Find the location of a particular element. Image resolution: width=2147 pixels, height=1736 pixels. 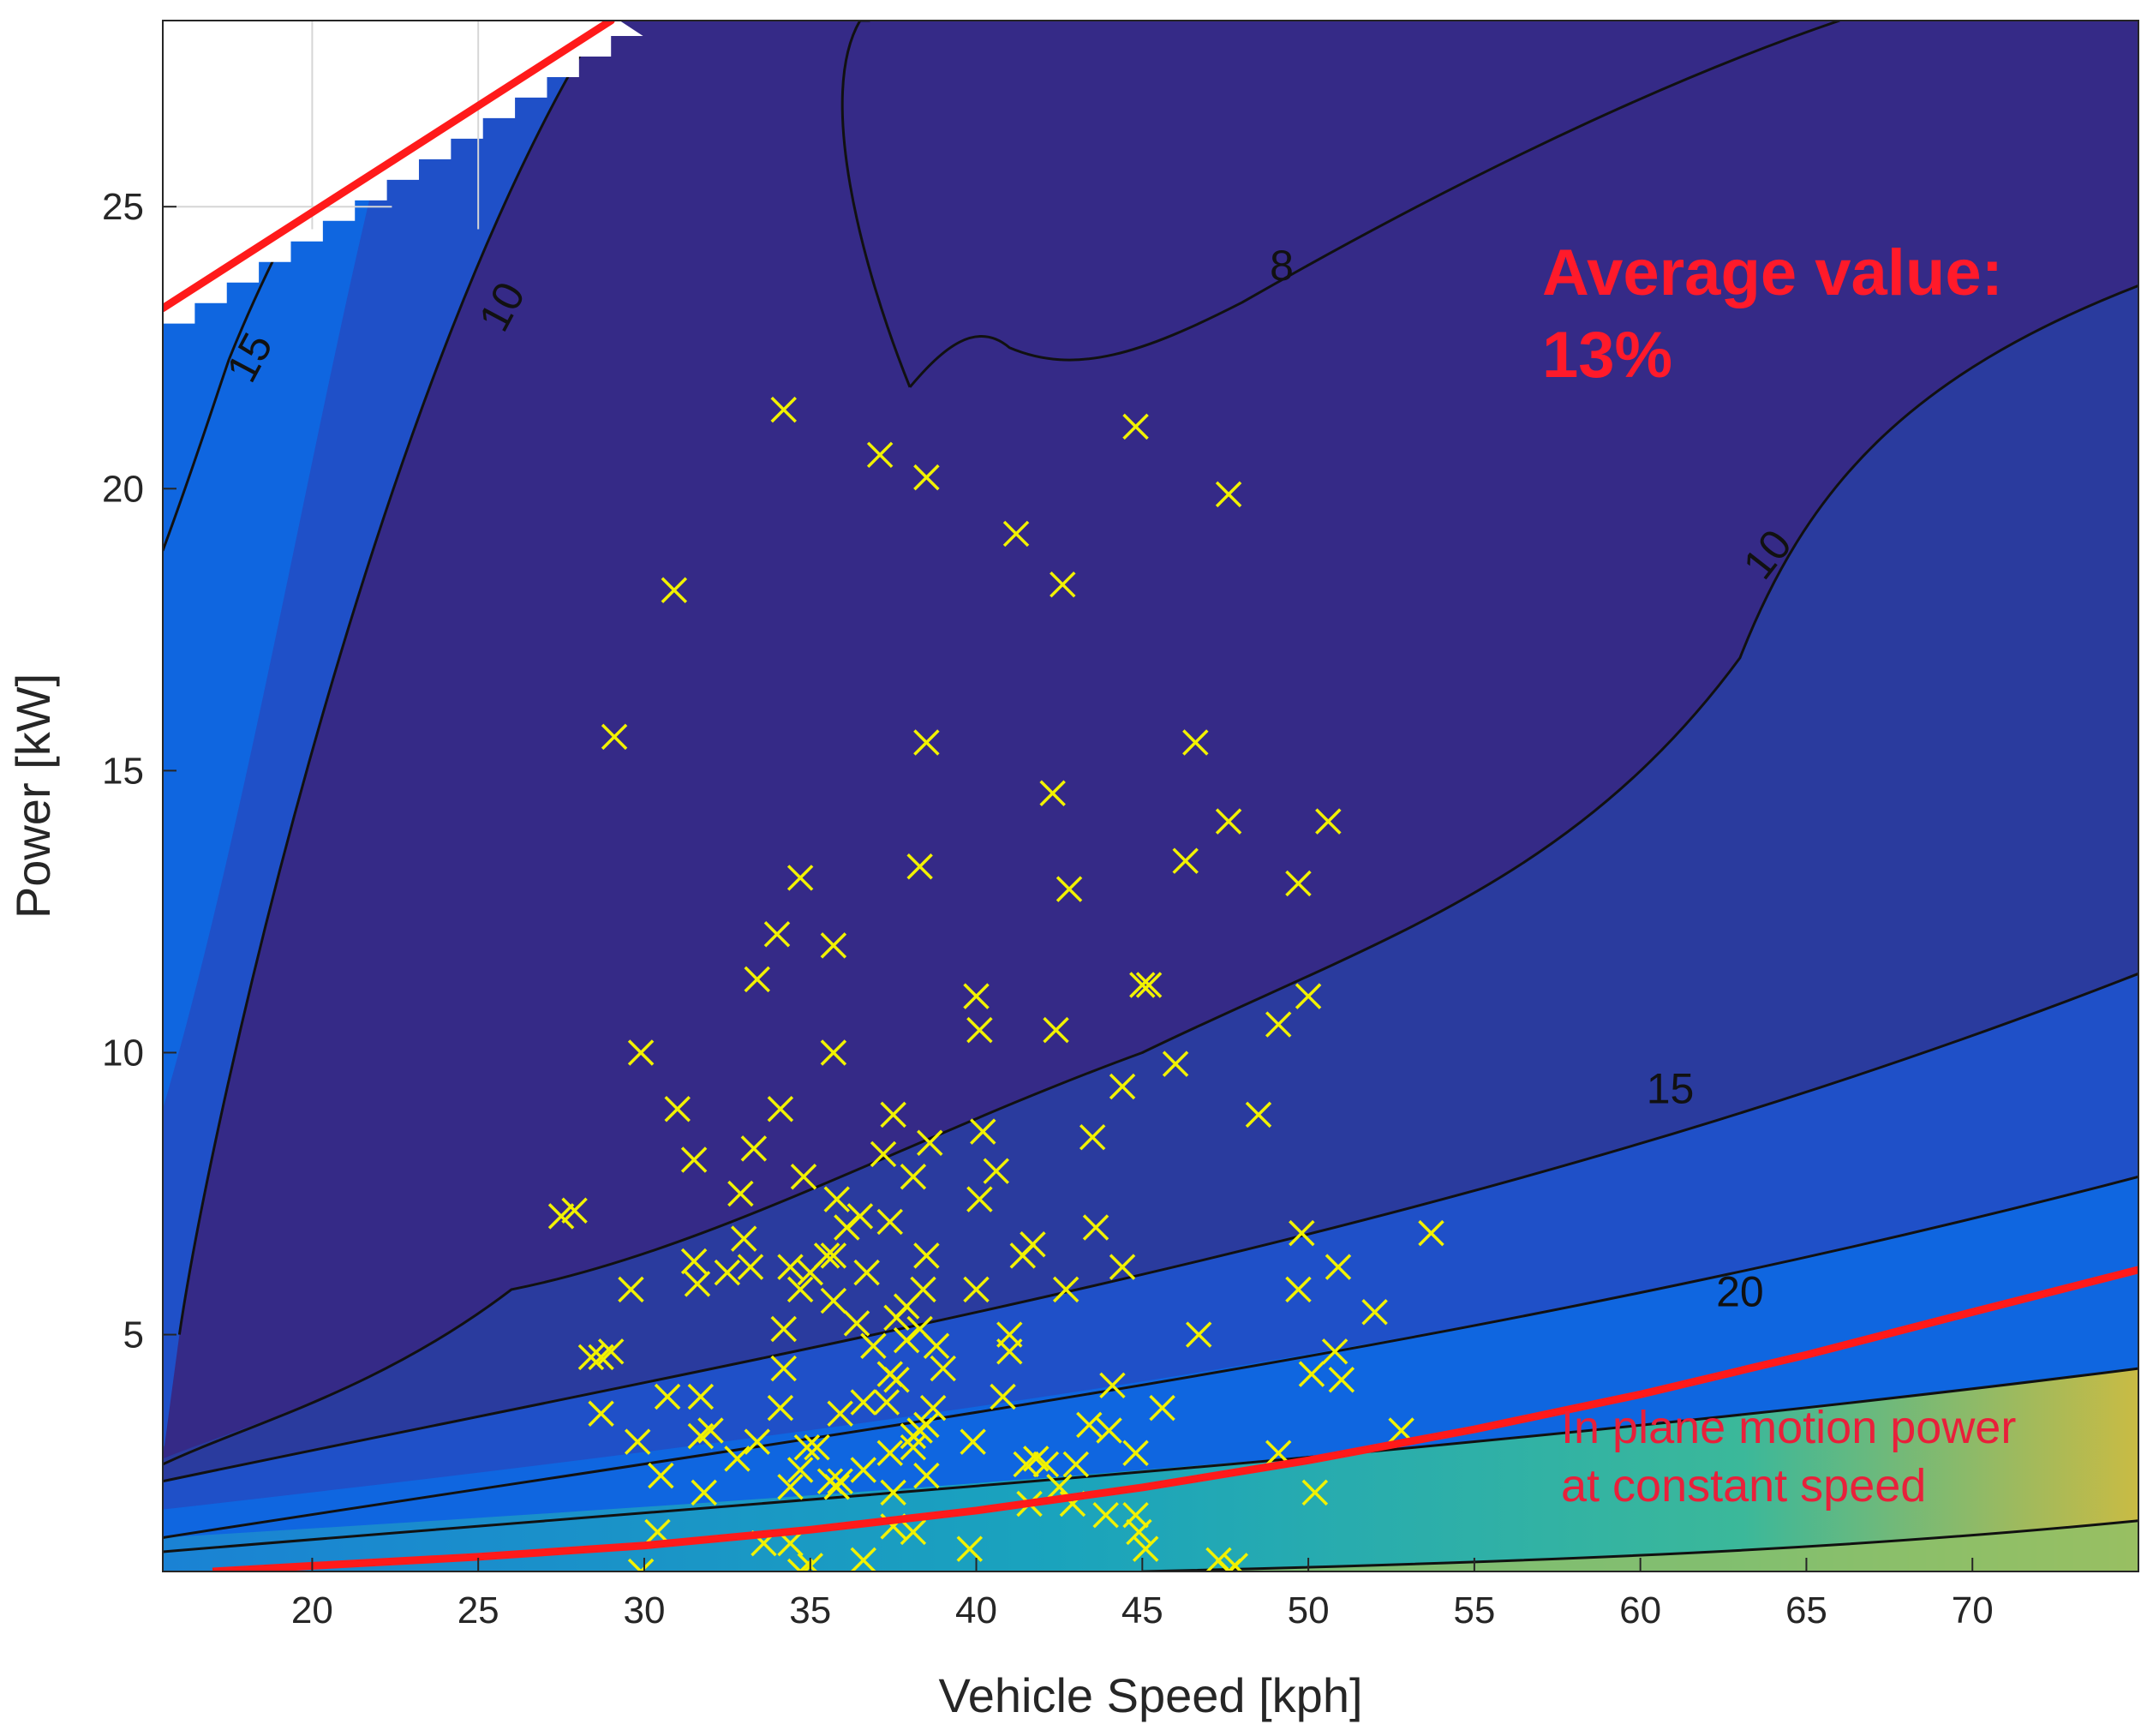

y-axis-label: Power [kW] is located at coordinates (33, 796).